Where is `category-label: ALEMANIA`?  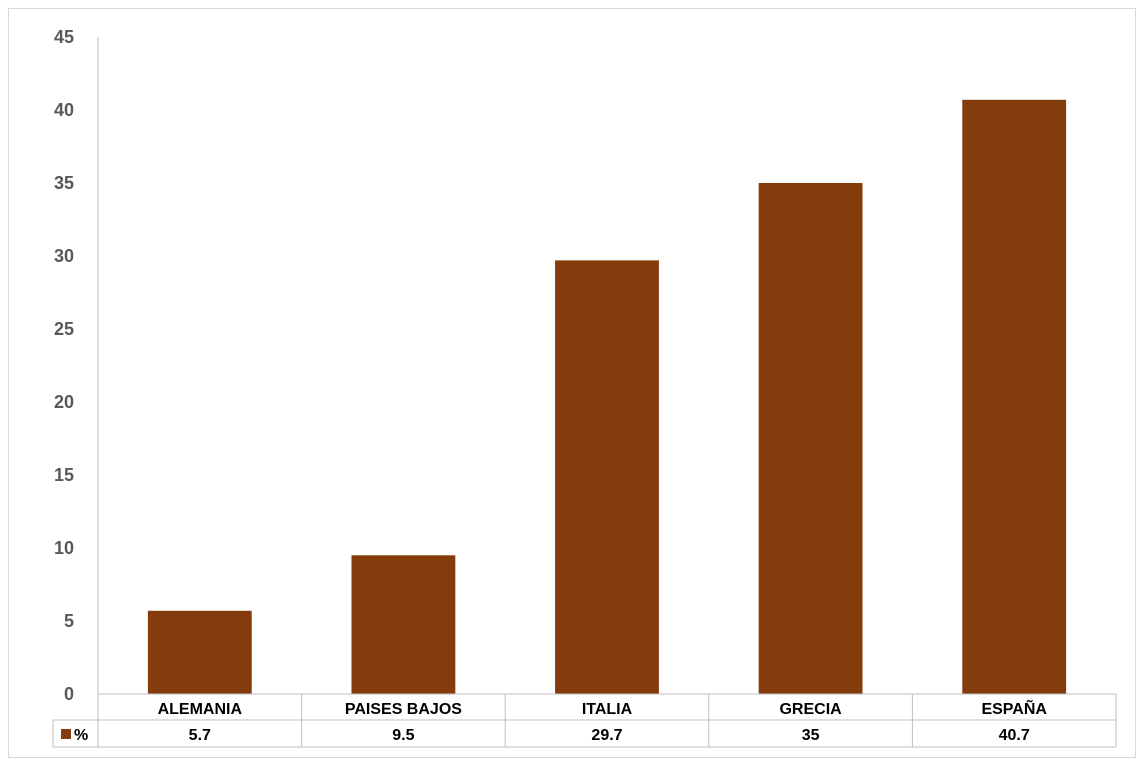 category-label: ALEMANIA is located at coordinates (200, 709).